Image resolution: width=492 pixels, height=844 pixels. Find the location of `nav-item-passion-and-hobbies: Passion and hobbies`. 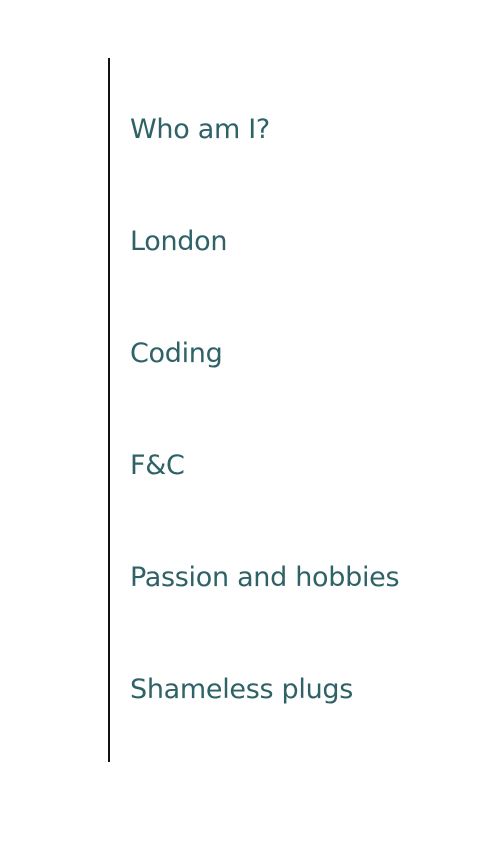

nav-item-passion-and-hobbies: Passion and hobbies is located at coordinates (265, 578).